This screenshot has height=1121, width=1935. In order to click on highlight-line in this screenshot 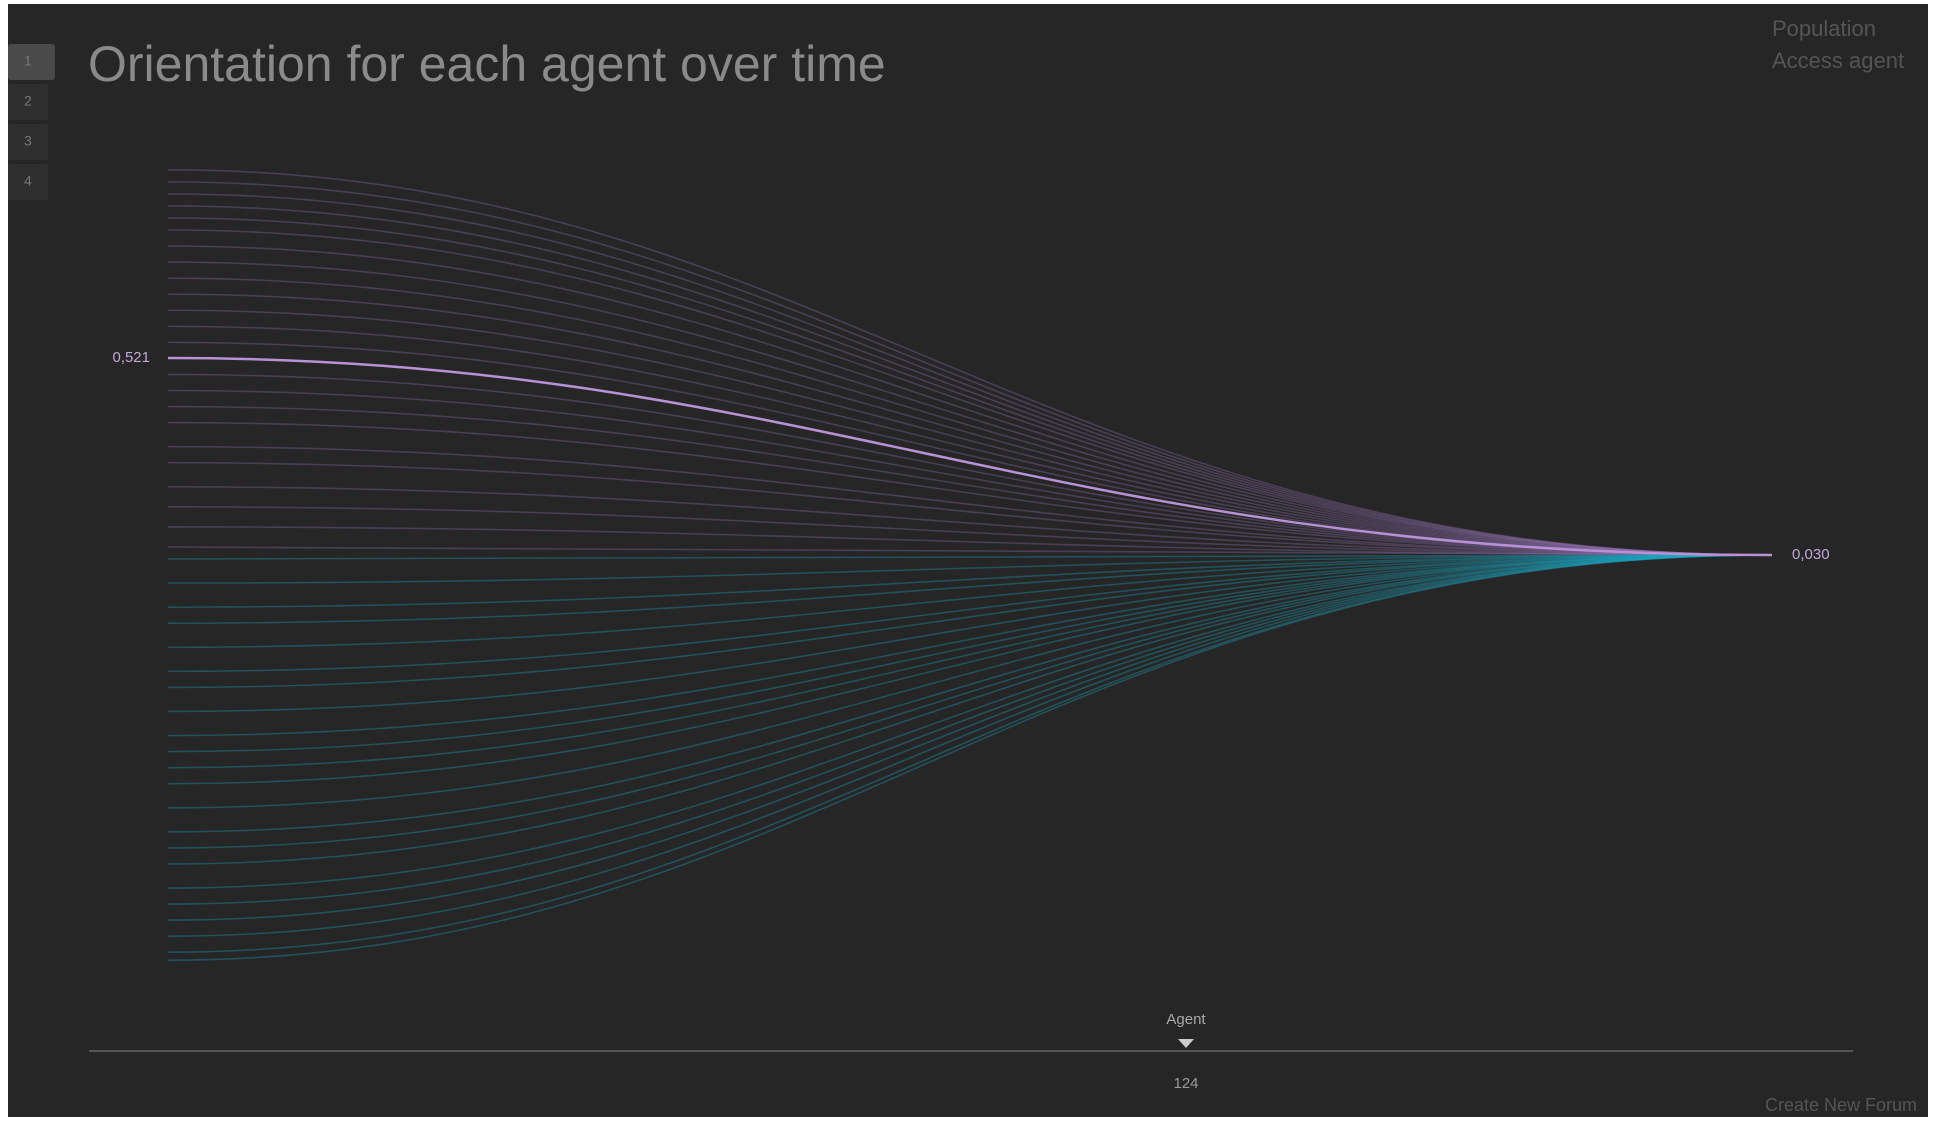, I will do `click(970, 456)`.